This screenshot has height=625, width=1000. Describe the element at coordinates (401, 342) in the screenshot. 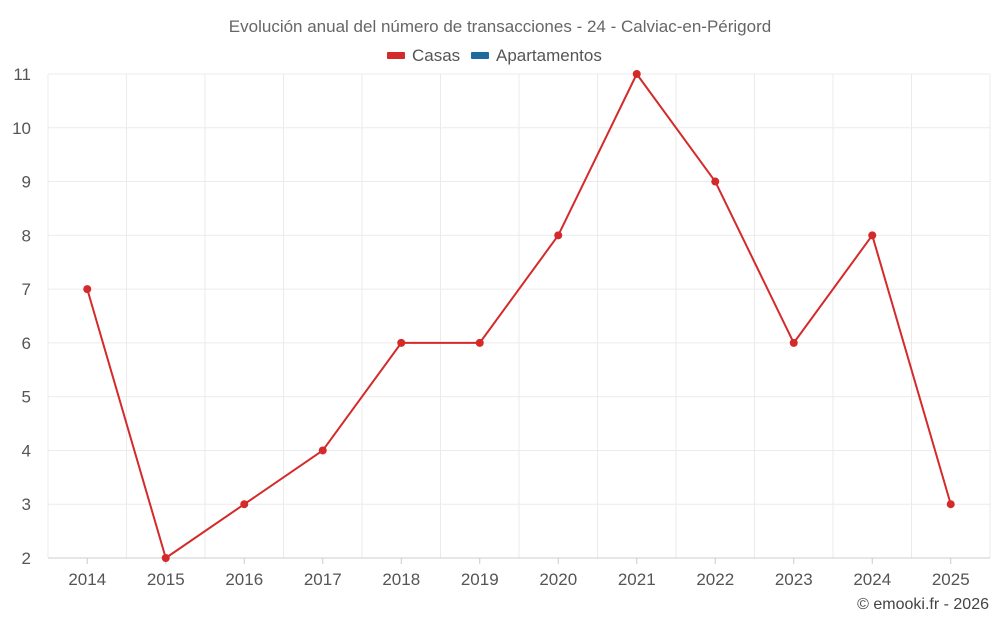

I see `data-point-casas-2018` at that location.